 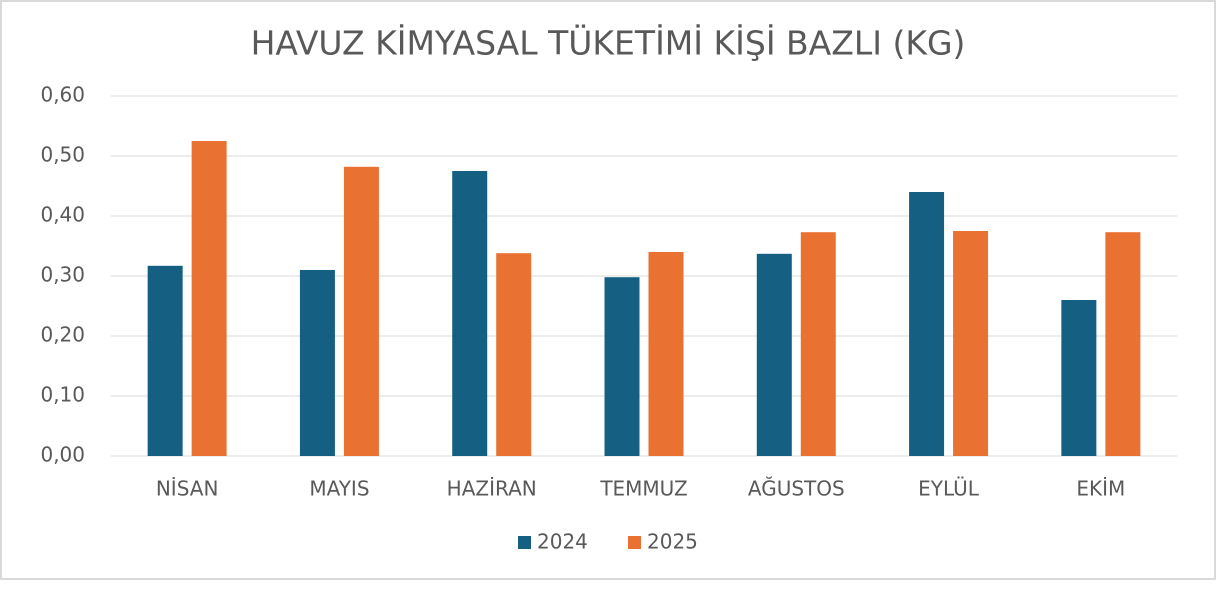 What do you see at coordinates (62, 455) in the screenshot?
I see `y-tick-label: 0,00` at bounding box center [62, 455].